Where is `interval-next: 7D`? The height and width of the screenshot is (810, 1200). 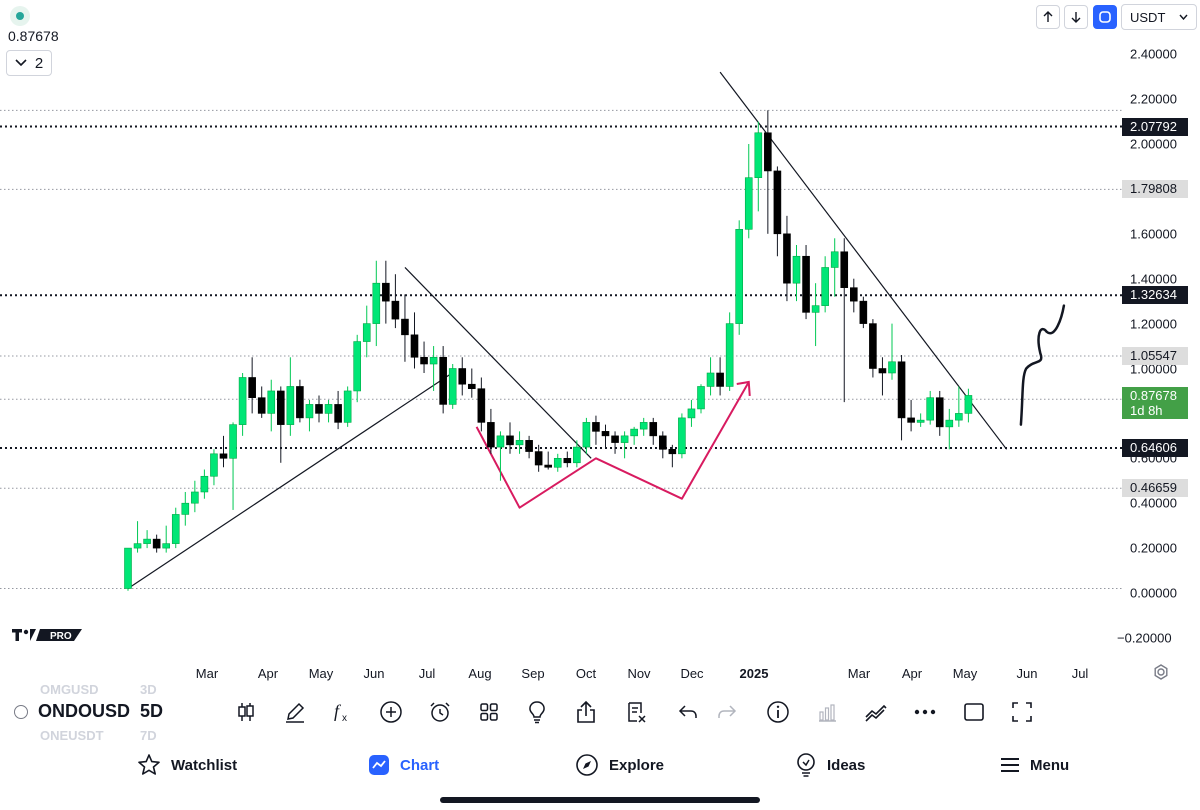 interval-next: 7D is located at coordinates (148, 735).